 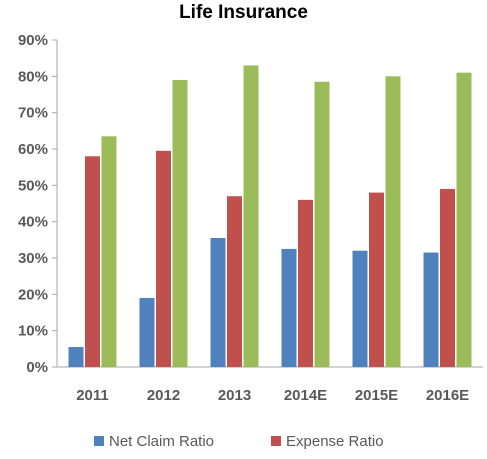 I want to click on y-tick-label: 50%, so click(x=33, y=185).